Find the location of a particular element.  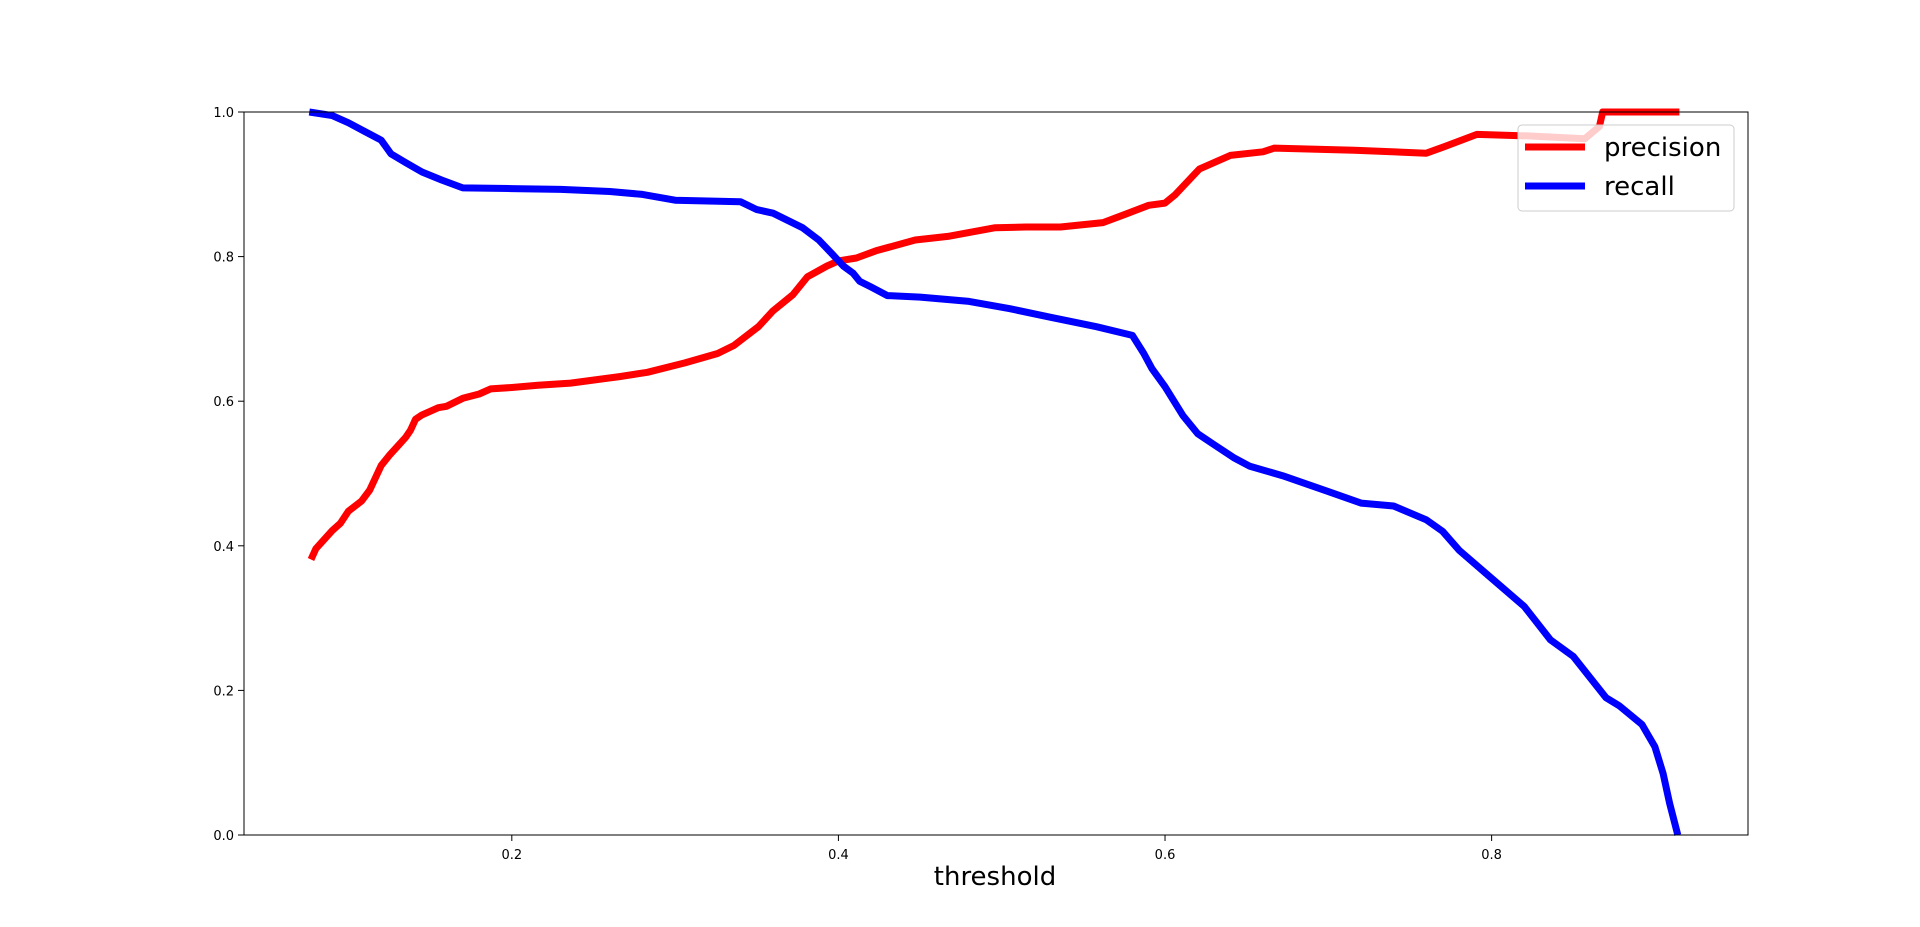

y-tick-label: 0.0 is located at coordinates (223, 836).